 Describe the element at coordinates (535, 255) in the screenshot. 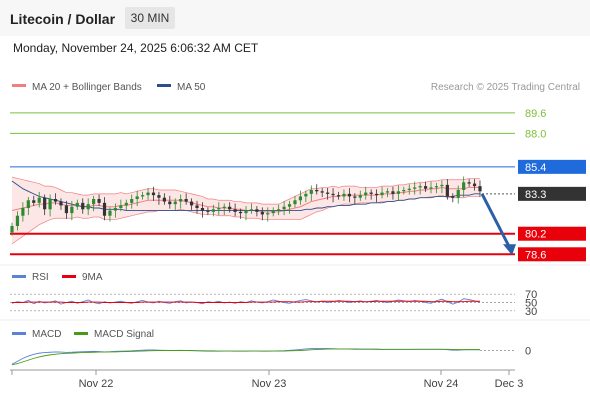

I see `level-label: 78.6` at that location.